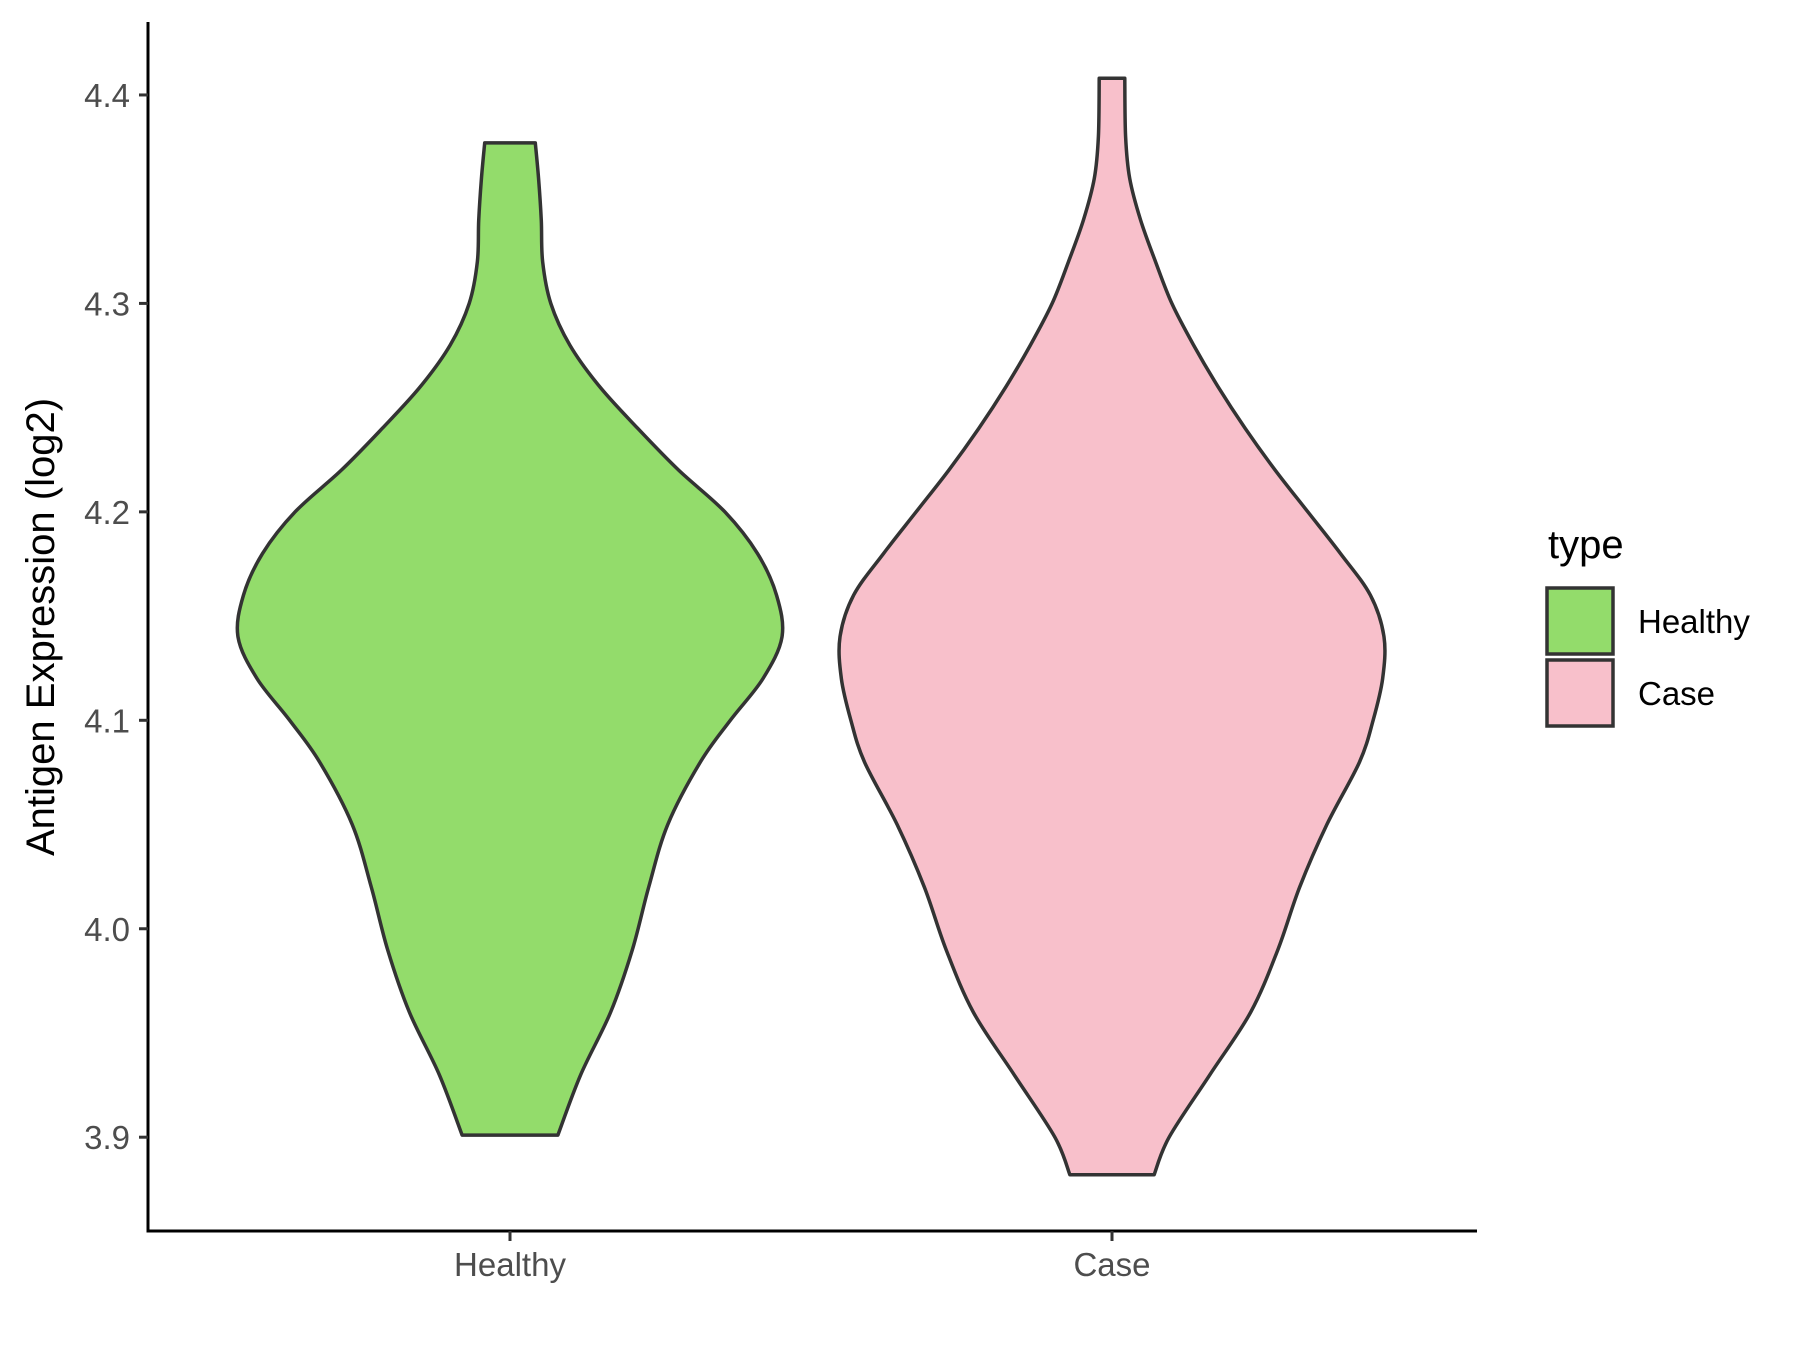 The height and width of the screenshot is (1350, 1800). I want to click on legend-label-case: Case, so click(1676, 693).